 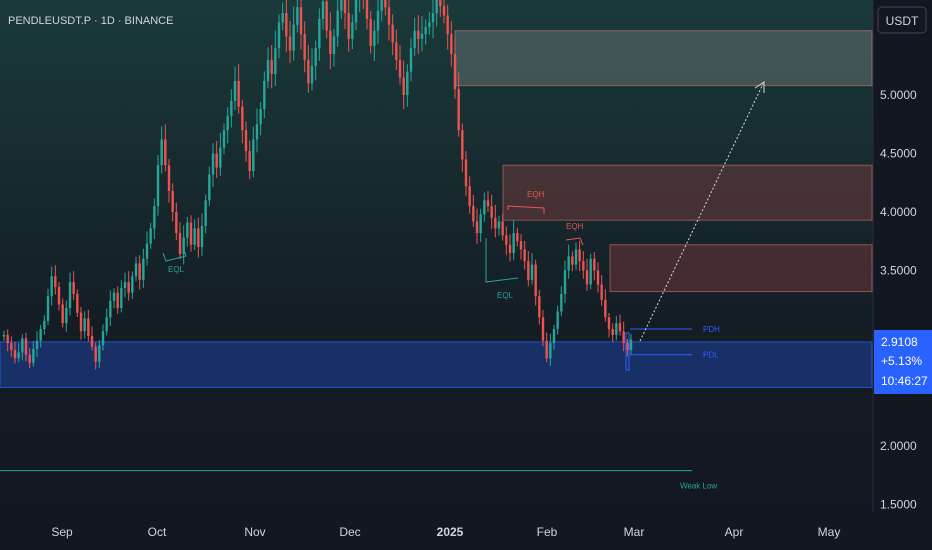 I want to click on price-axis-background, so click(x=902, y=256).